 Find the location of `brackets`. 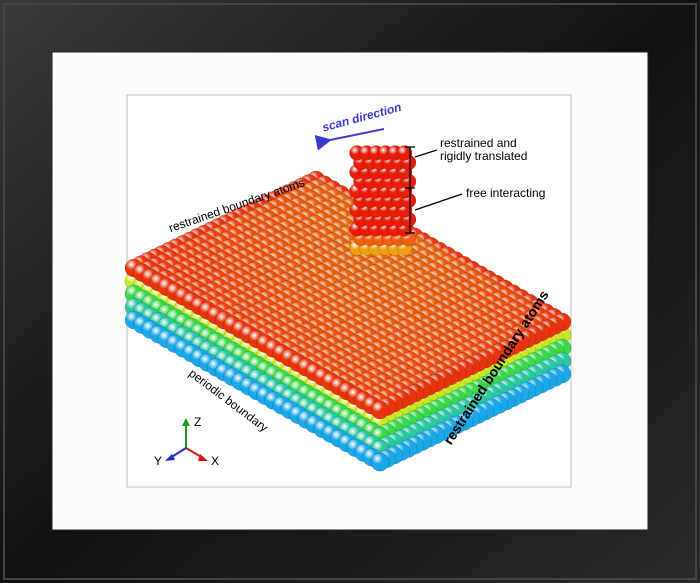

brackets is located at coordinates (434, 190).